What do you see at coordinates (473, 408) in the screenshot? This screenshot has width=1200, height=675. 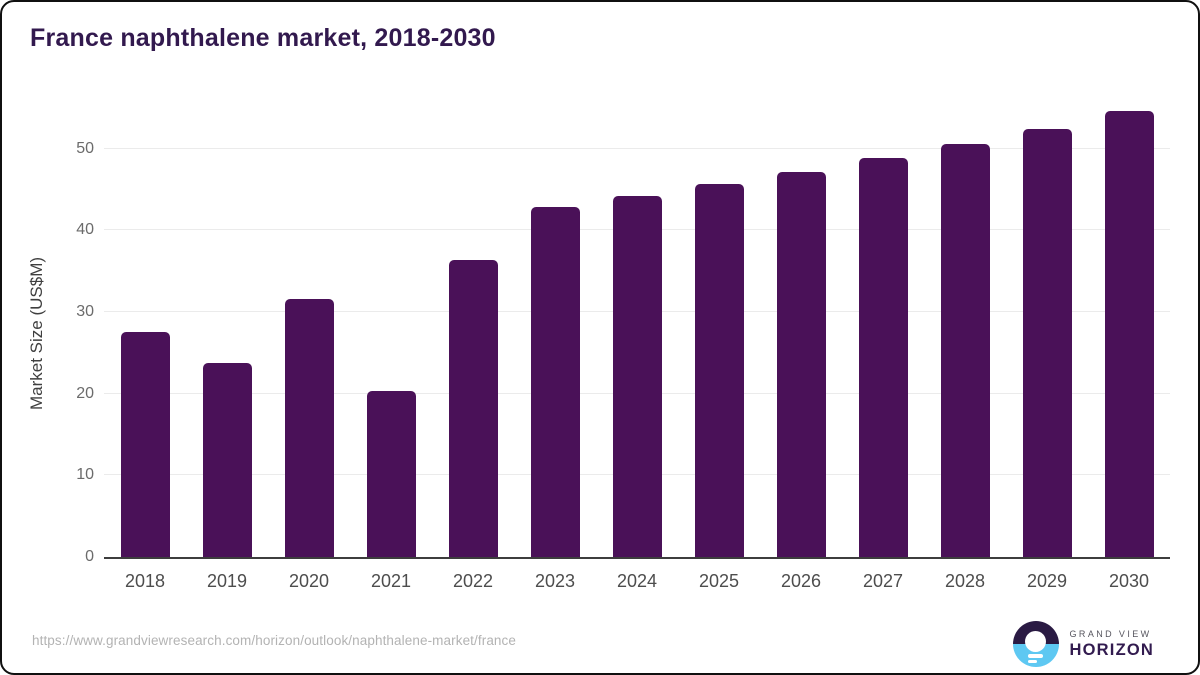 I see `bar-2022` at bounding box center [473, 408].